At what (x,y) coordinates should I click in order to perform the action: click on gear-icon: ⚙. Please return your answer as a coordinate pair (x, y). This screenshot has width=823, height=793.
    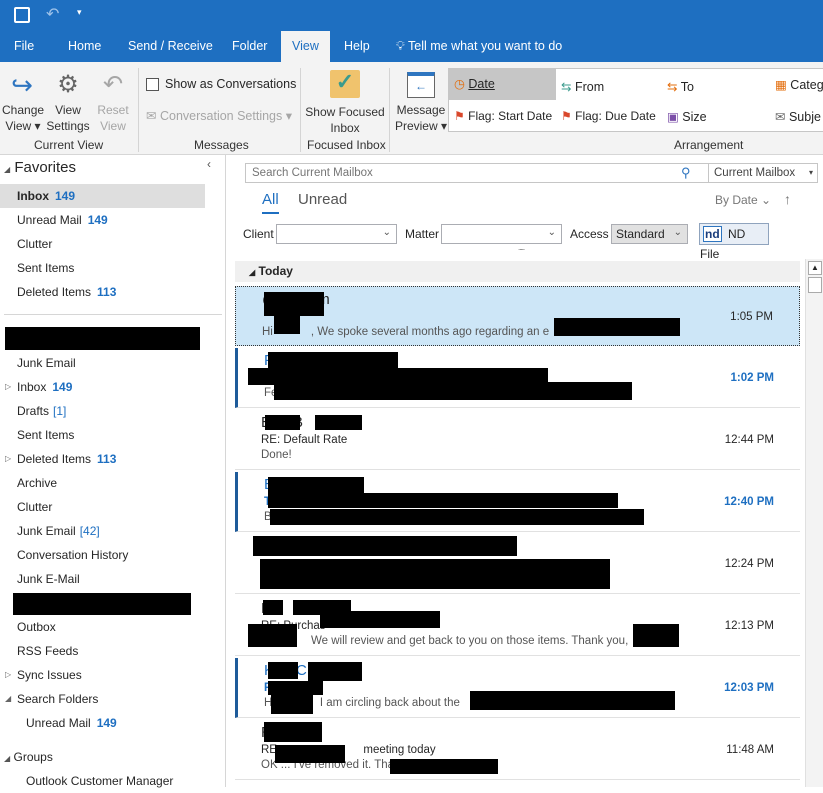
    Looking at the image, I should click on (68, 84).